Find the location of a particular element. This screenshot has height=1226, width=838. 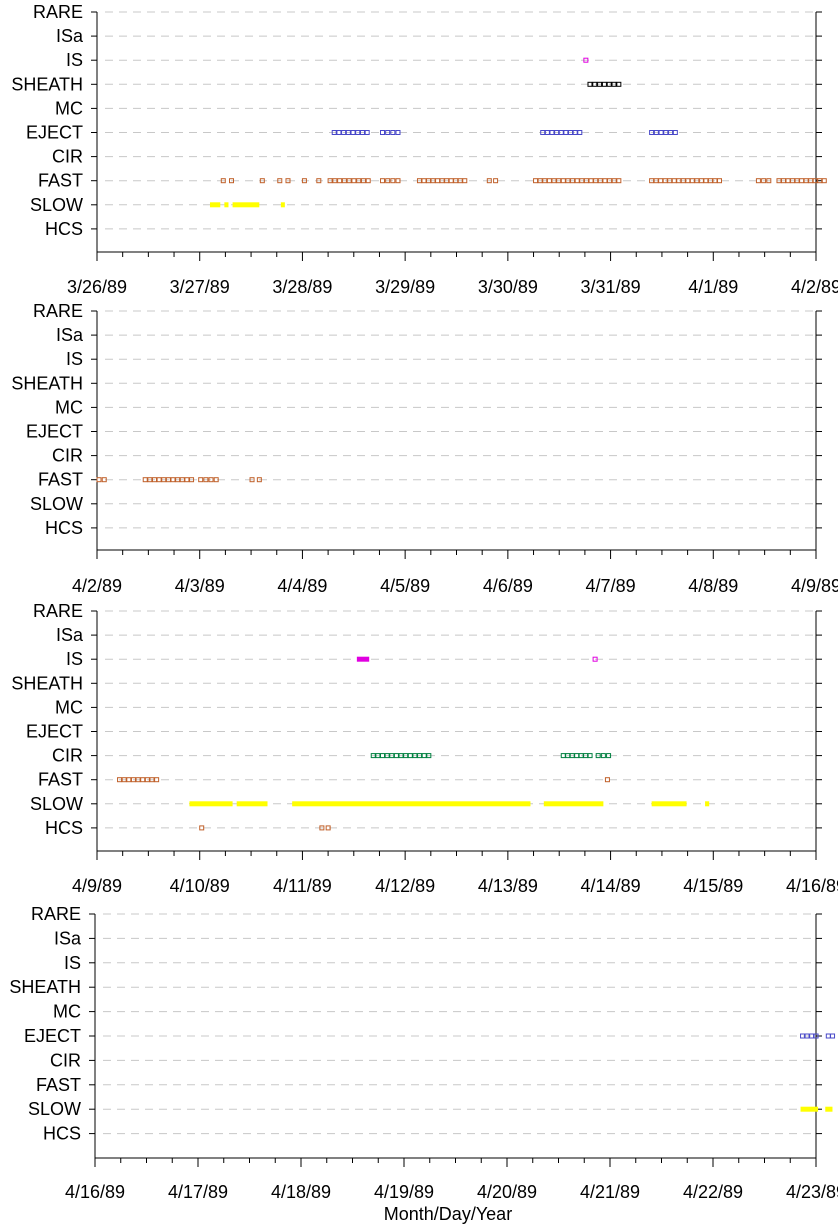

x-tick-label: 3/26/89 is located at coordinates (97, 287).